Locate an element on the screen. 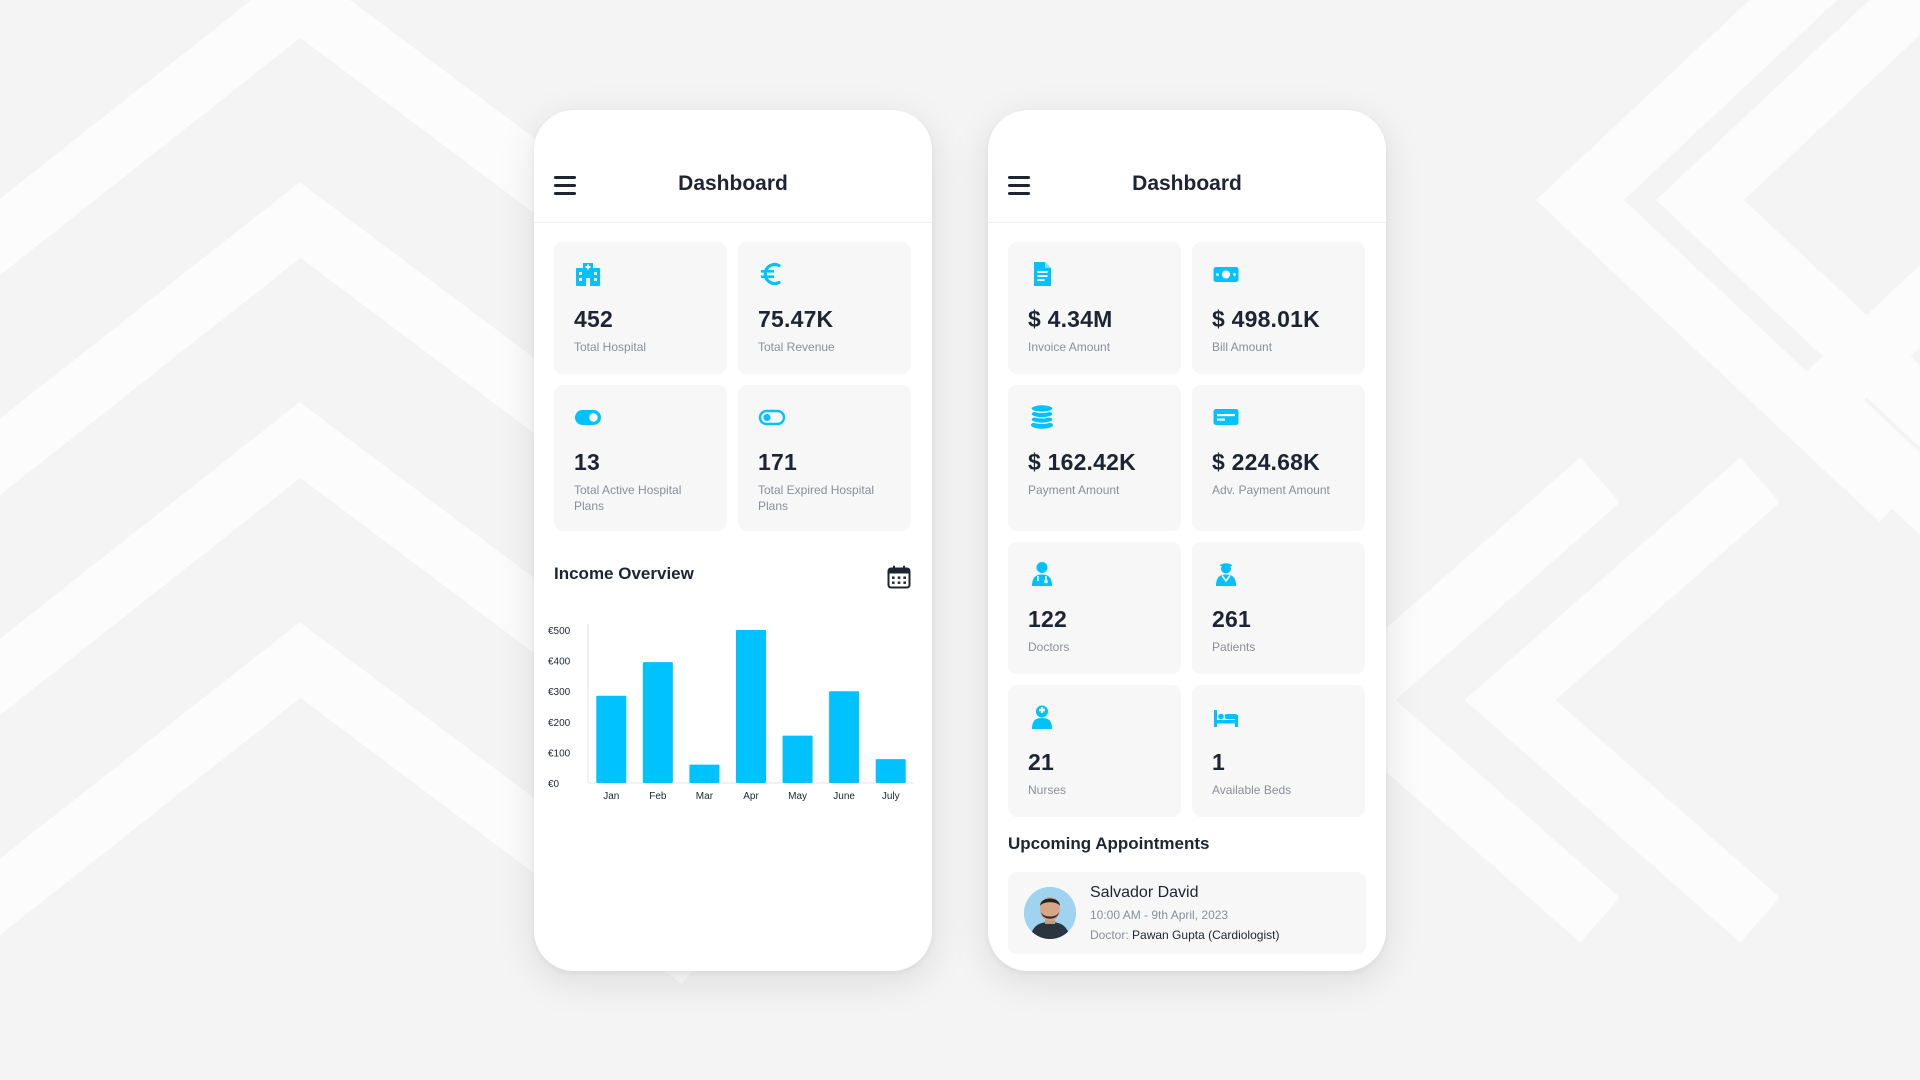 This screenshot has width=1920, height=1080. stat-value: $ 4.34M is located at coordinates (1070, 319).